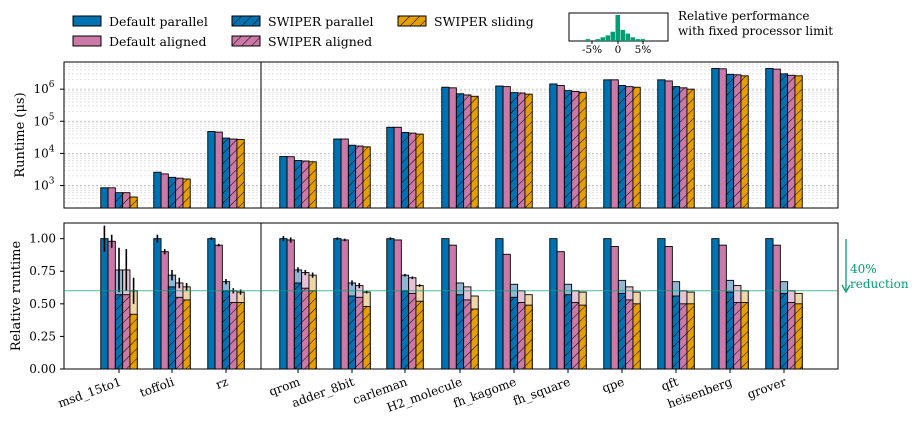 This screenshot has height=424, width=920. I want to click on legend-label: Default aligned, so click(157, 41).